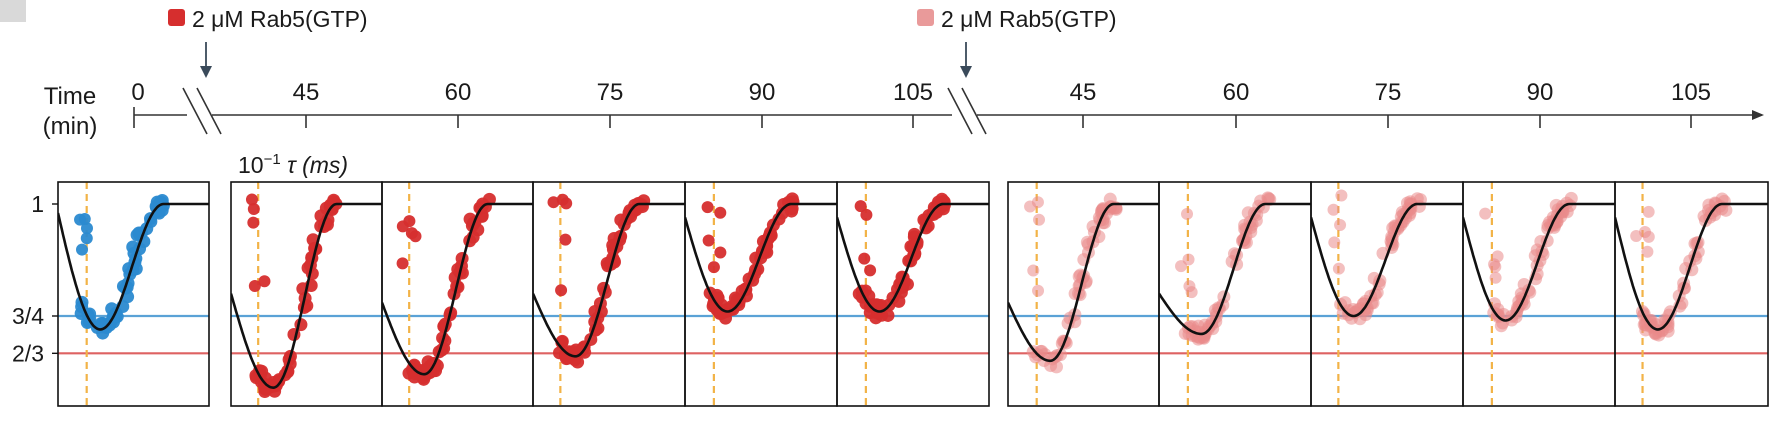  What do you see at coordinates (966, 72) in the screenshot?
I see `rab5-arrow-head` at bounding box center [966, 72].